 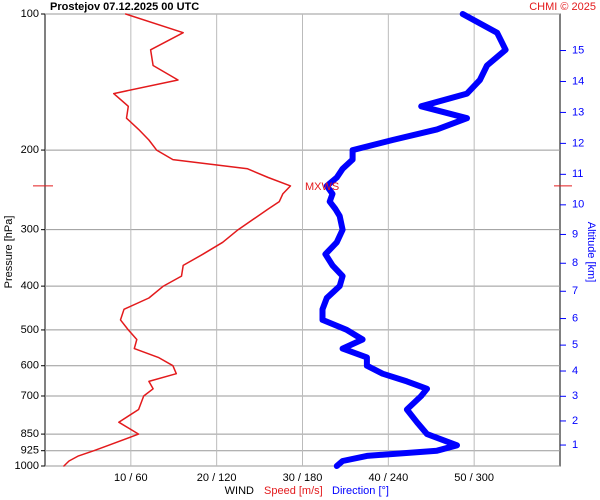 I want to click on legend-direction: Direction [°], so click(x=360, y=491).